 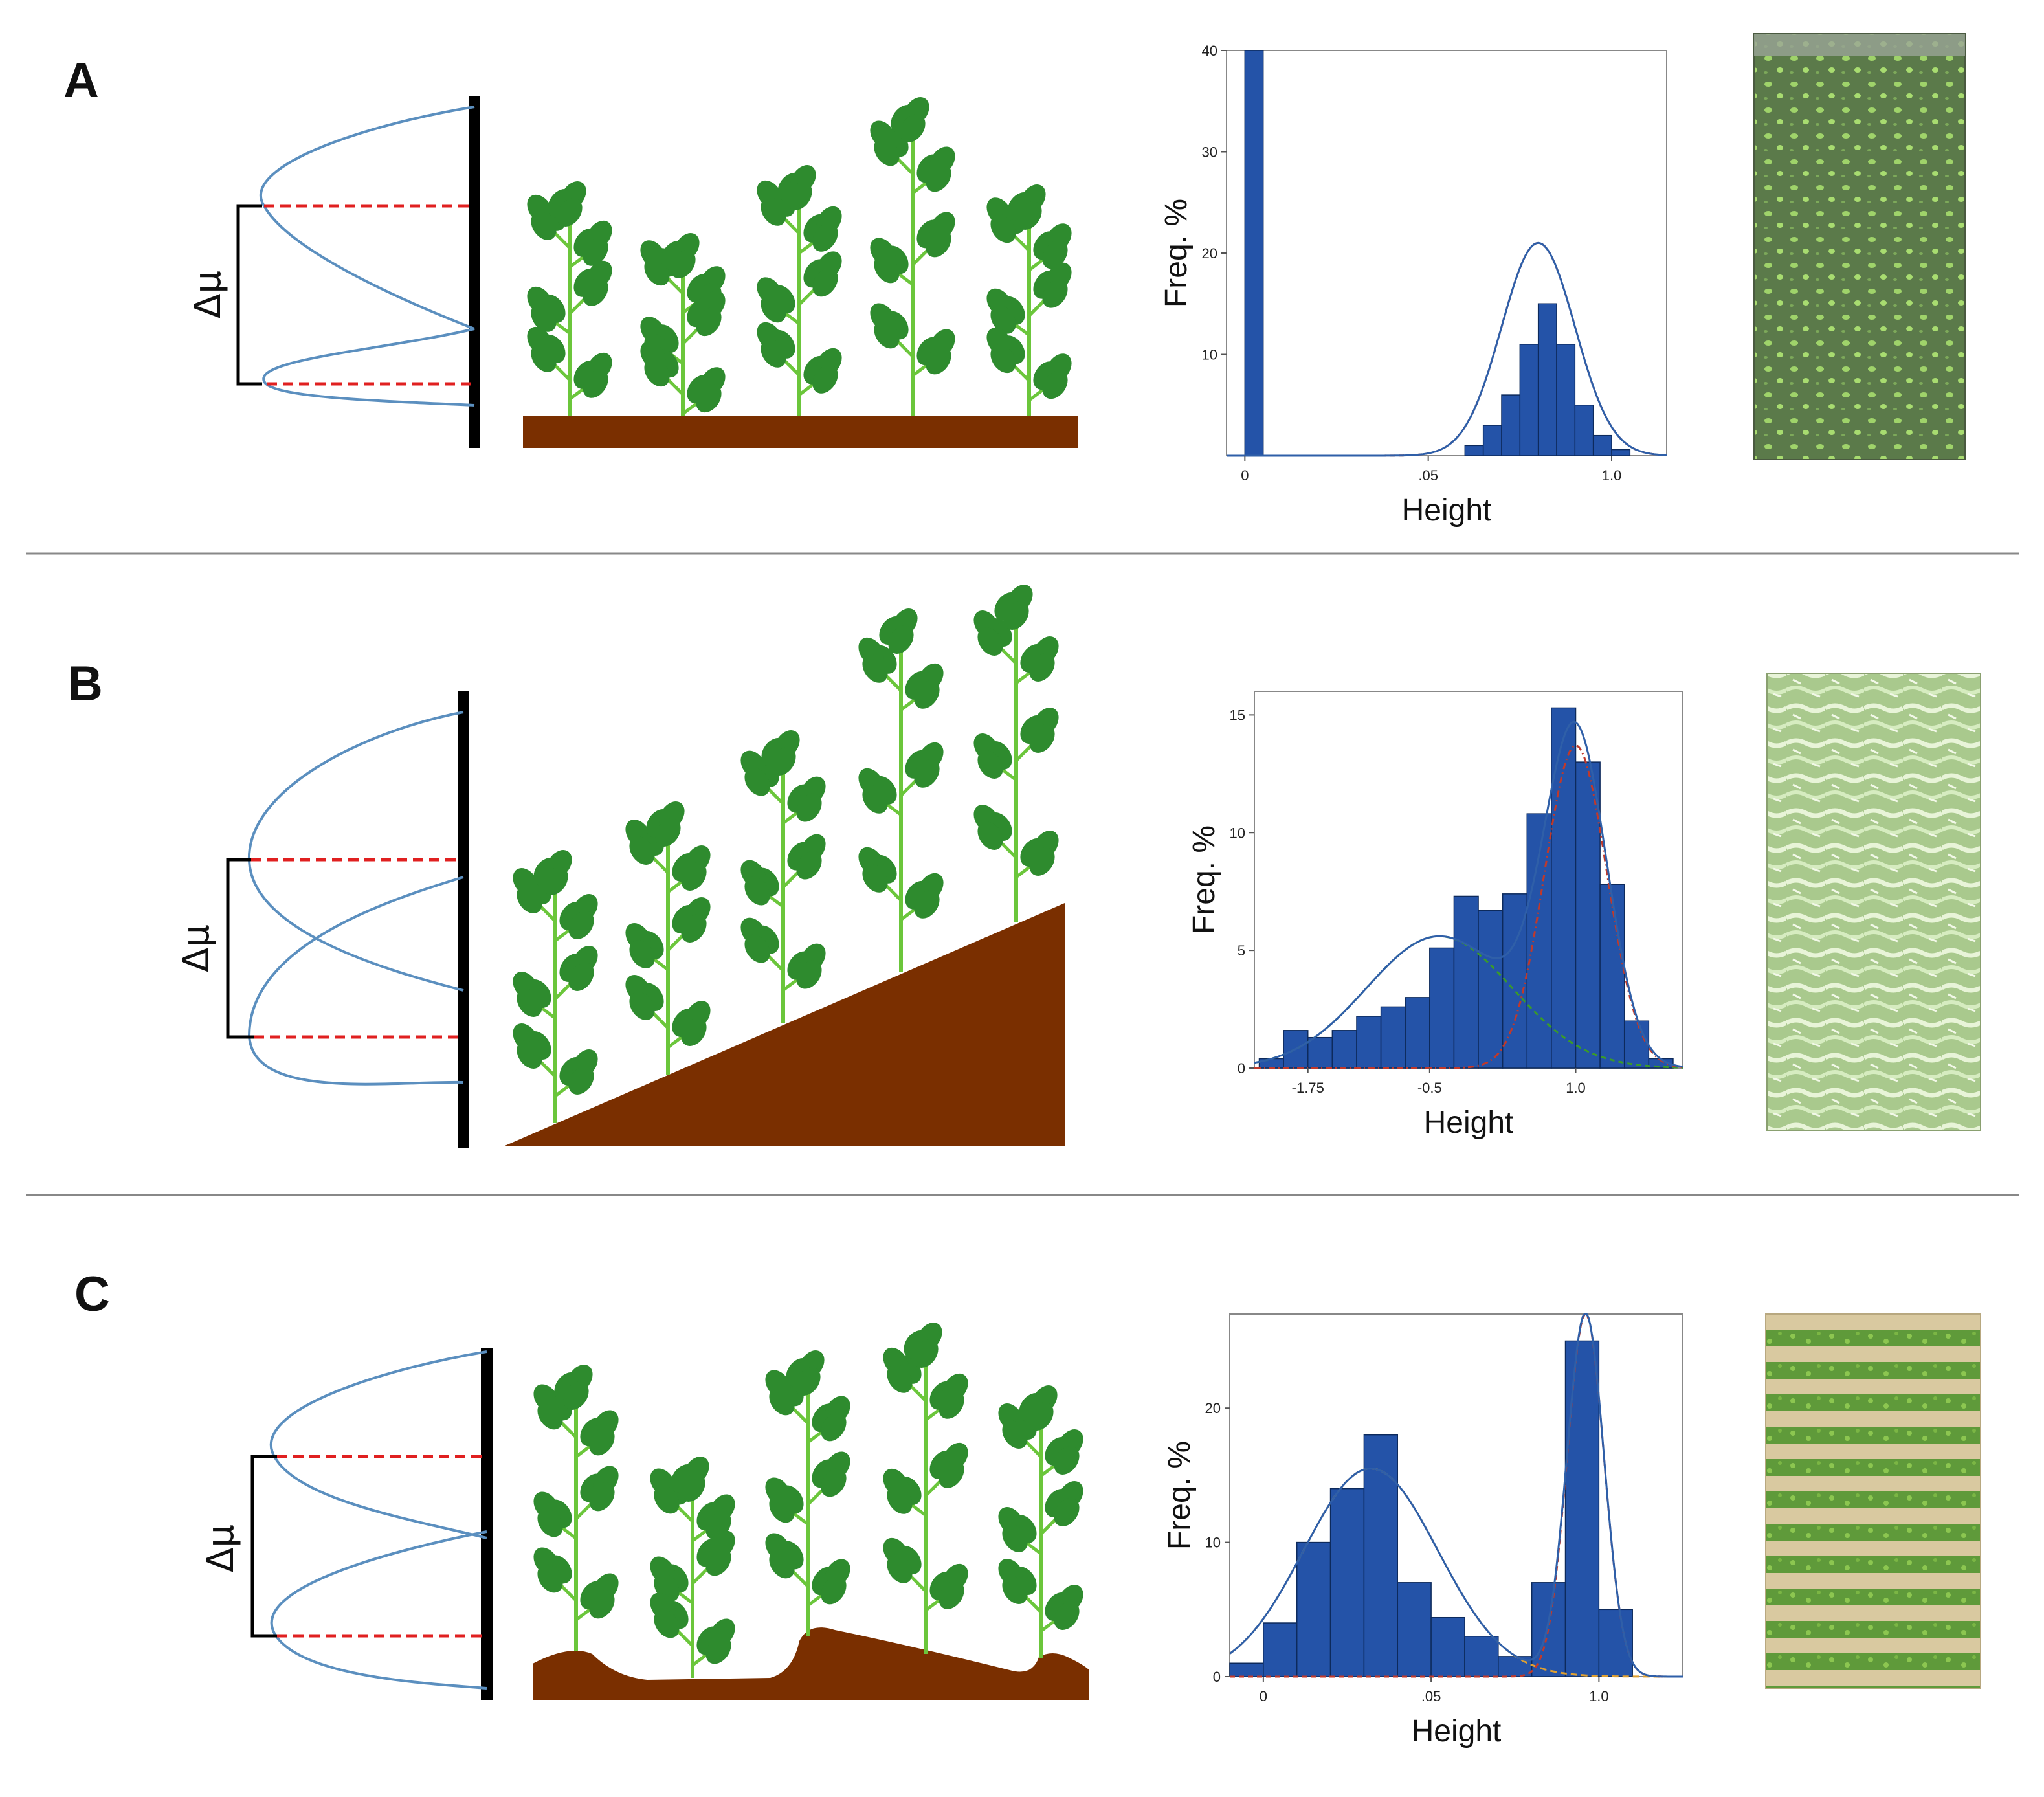 I want to click on plot-frame, so click(x=1447, y=253).